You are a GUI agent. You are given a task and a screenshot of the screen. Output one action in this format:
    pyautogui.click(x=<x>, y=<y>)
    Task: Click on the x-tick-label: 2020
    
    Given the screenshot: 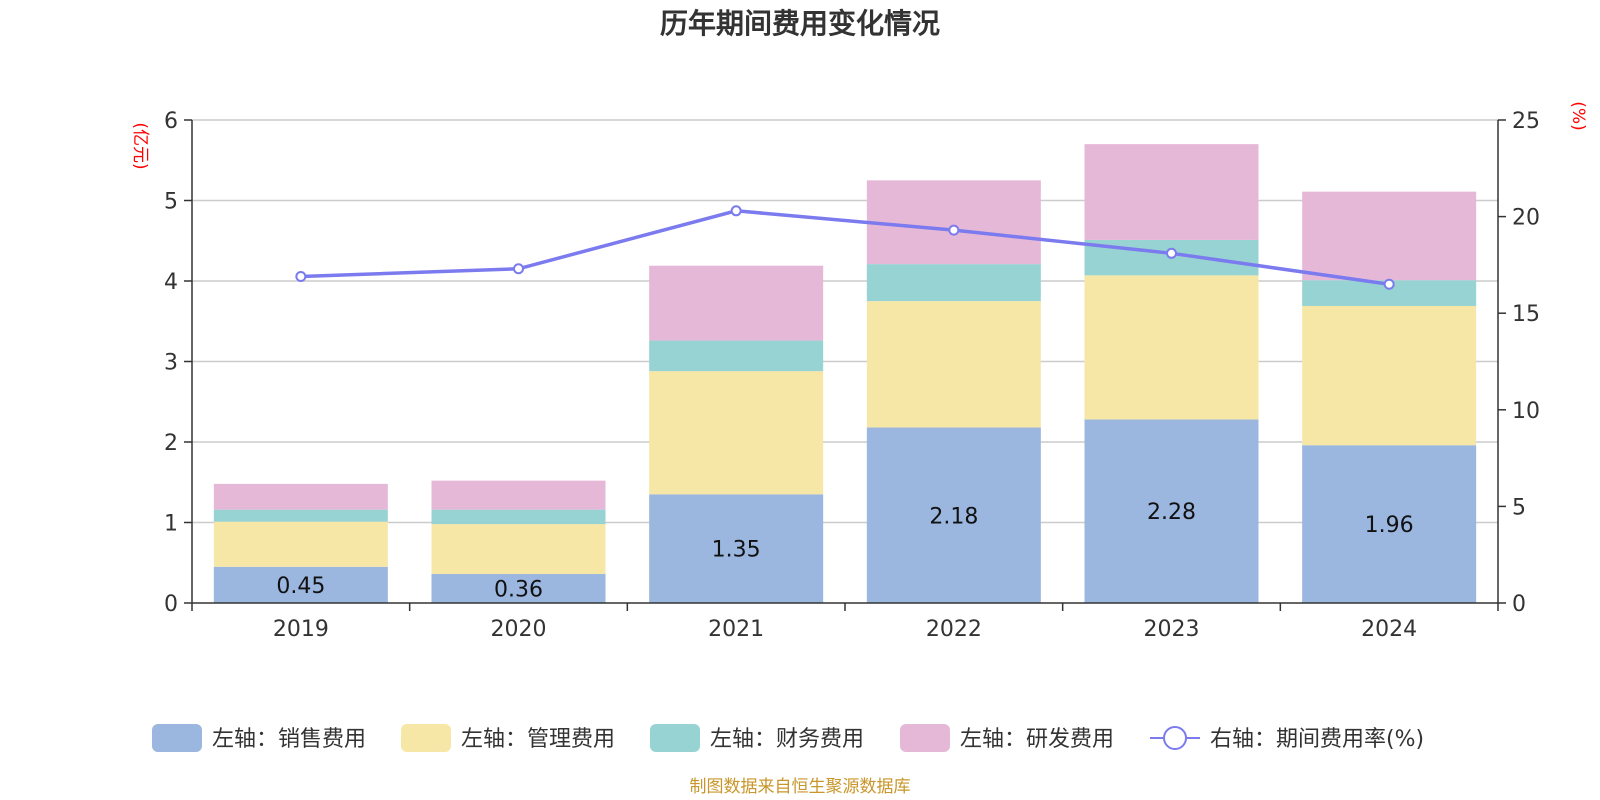 What is the action you would take?
    pyautogui.click(x=519, y=629)
    